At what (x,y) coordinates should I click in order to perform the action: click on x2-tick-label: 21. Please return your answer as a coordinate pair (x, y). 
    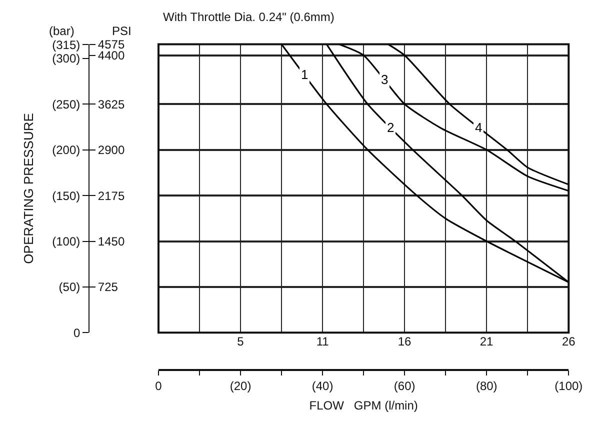
    Looking at the image, I should click on (487, 341).